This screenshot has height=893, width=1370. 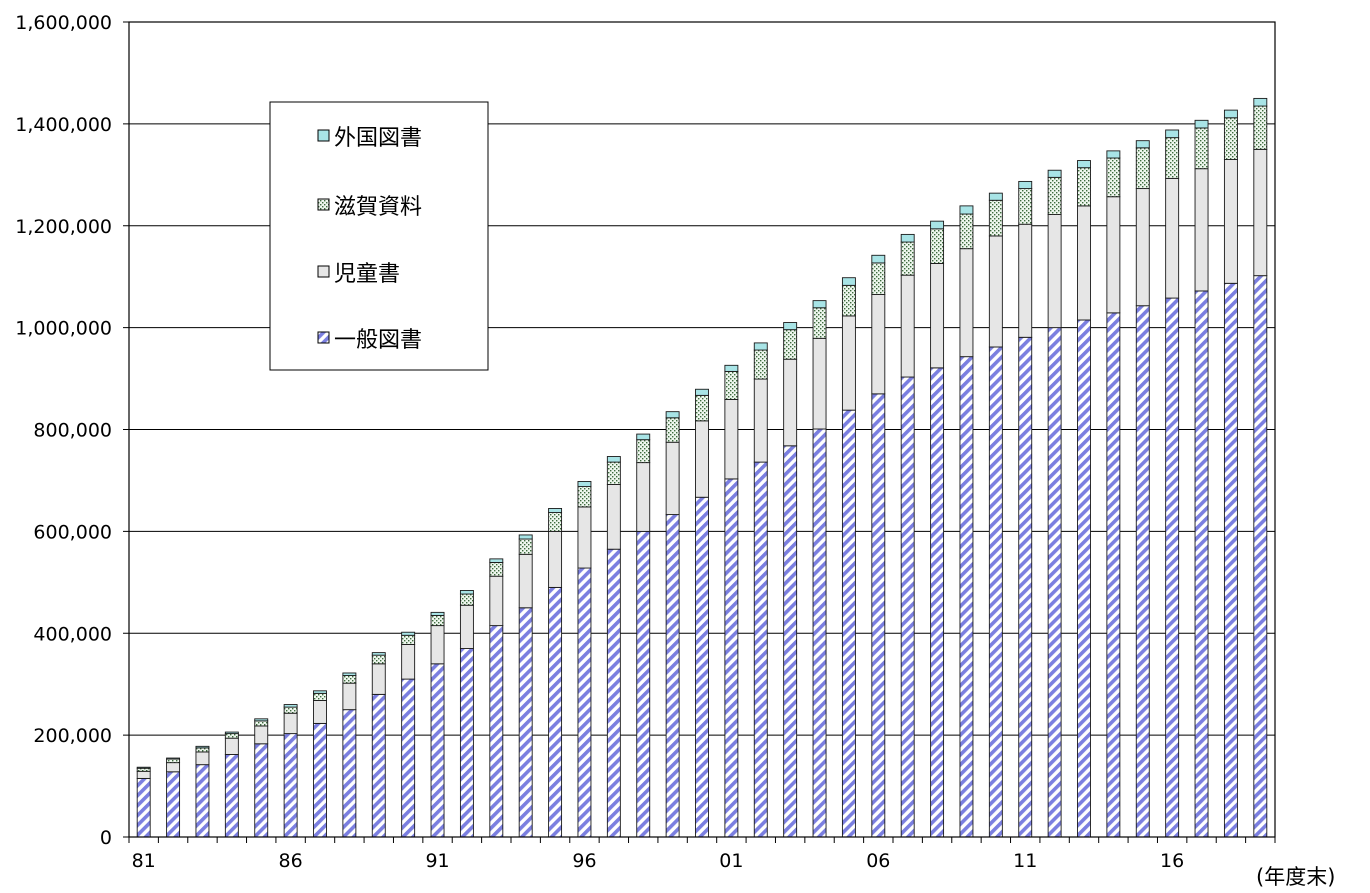 What do you see at coordinates (72, 736) in the screenshot?
I see `y-tick-label: 200,000` at bounding box center [72, 736].